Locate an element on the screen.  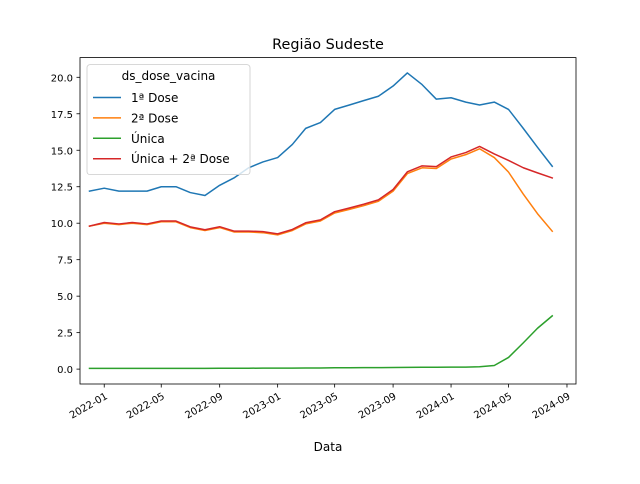
legend-label-2: Única is located at coordinates (148, 138).